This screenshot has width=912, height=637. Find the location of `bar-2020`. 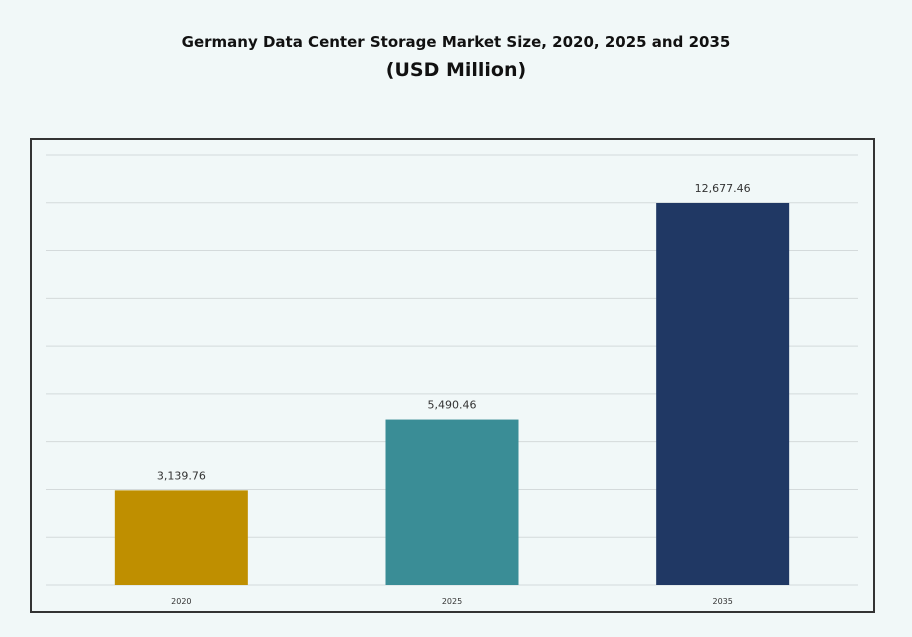

bar-2020 is located at coordinates (181, 537).